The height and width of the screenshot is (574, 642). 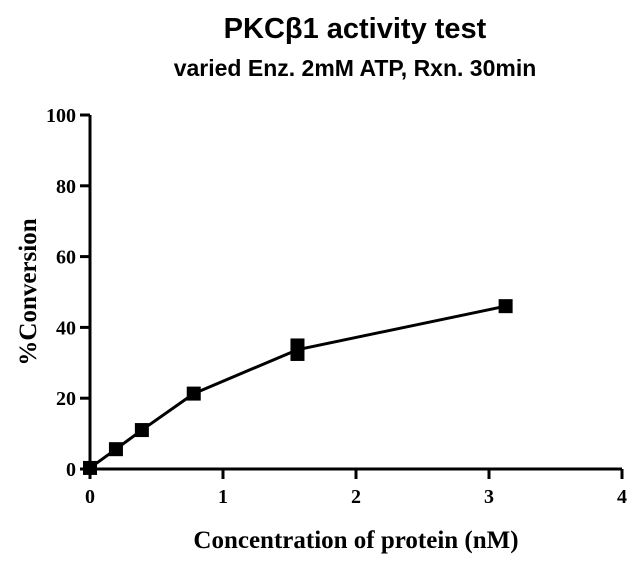 What do you see at coordinates (355, 29) in the screenshot?
I see `chart-title: PKCβ1 activity test` at bounding box center [355, 29].